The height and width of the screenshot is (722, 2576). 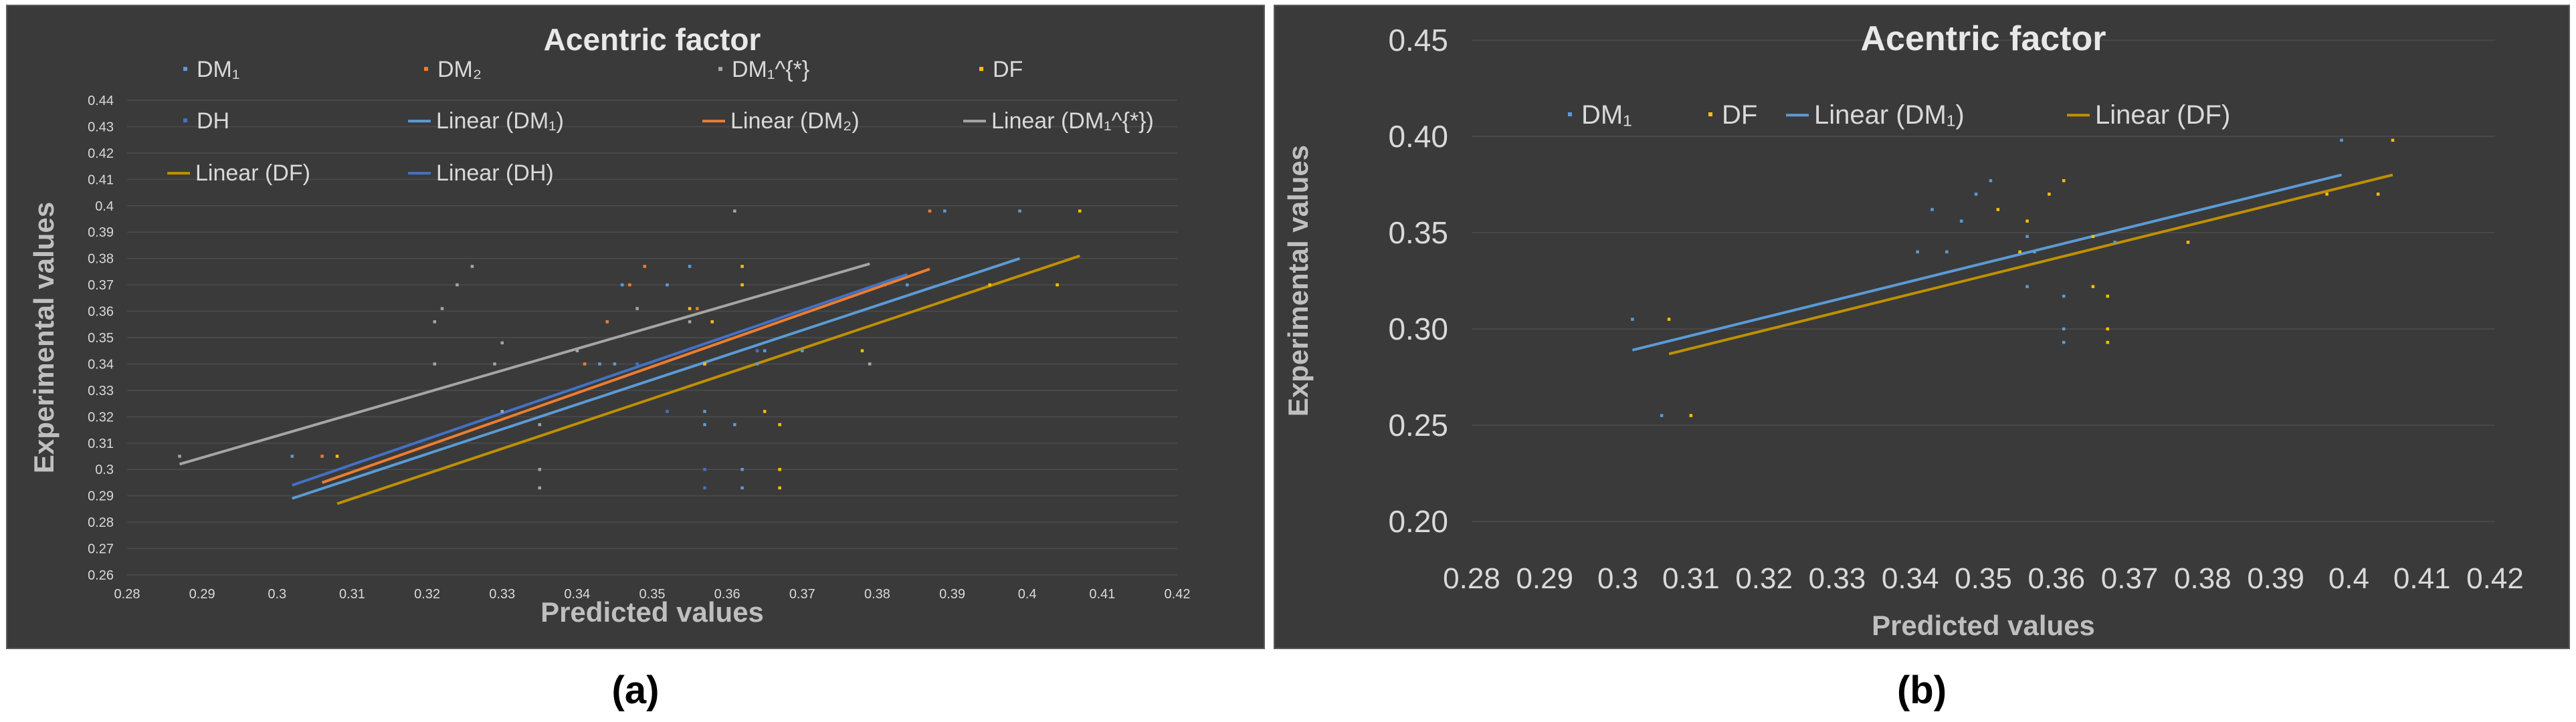 What do you see at coordinates (1617, 578) in the screenshot?
I see `x-tick-label: 0.3` at bounding box center [1617, 578].